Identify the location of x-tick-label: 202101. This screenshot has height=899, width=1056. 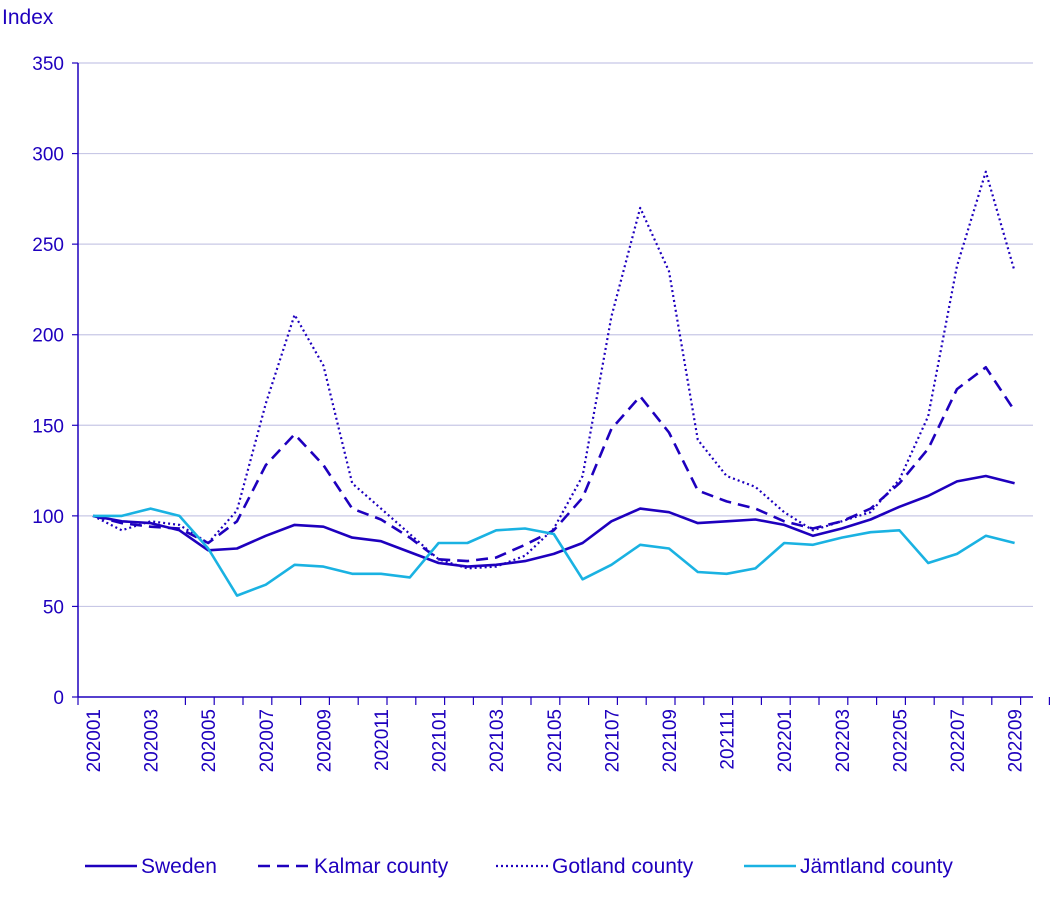
(440, 740).